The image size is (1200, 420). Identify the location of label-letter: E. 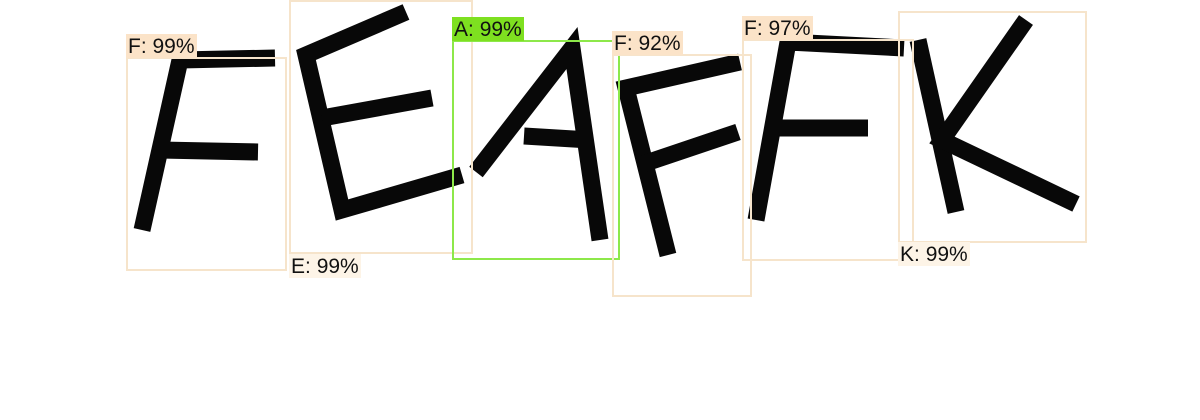
(298, 266).